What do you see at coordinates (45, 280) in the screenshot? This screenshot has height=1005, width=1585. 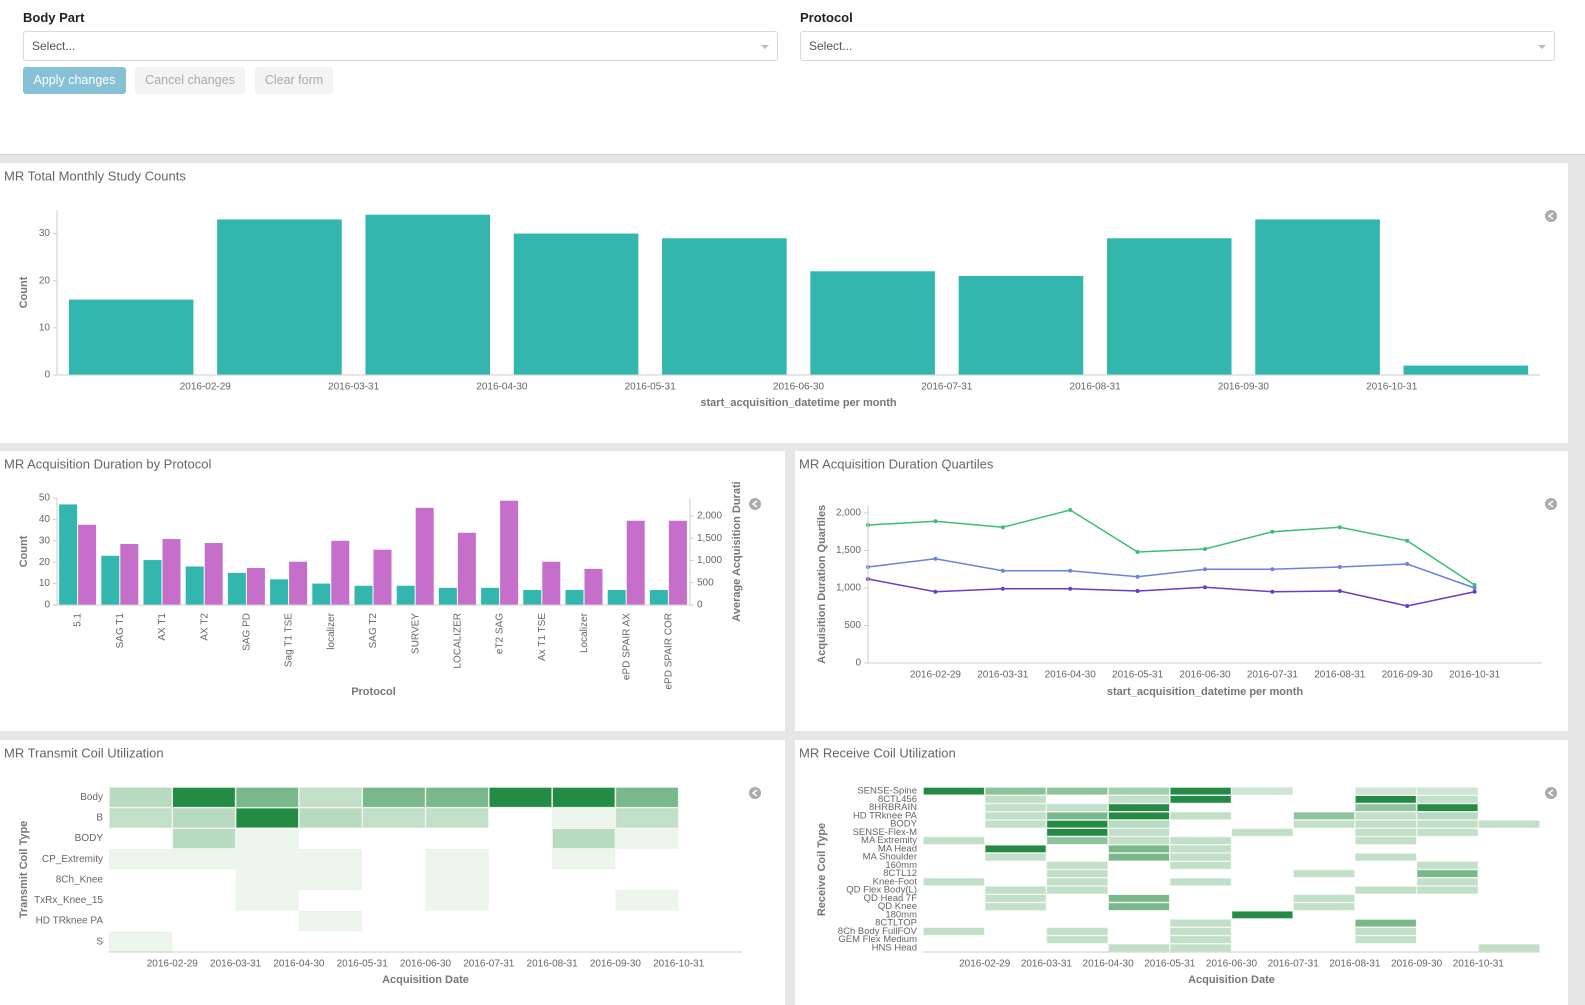 I see `y-tick-label: 20` at bounding box center [45, 280].